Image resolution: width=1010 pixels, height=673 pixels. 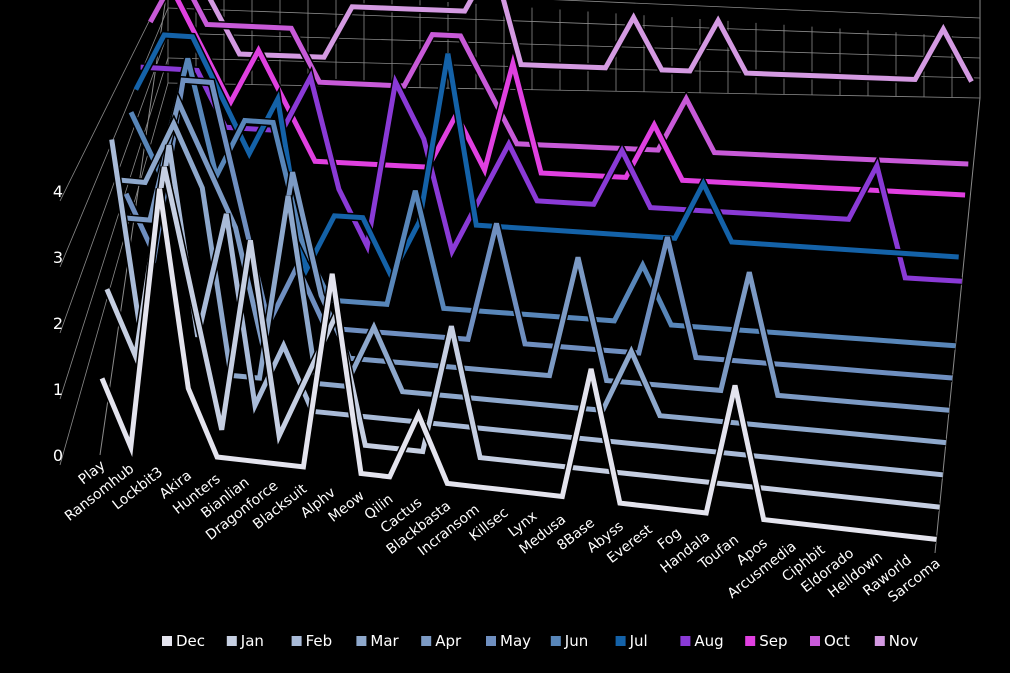 I want to click on chart-legend: Dec Jan Feb Mar Apr May Jun Jul Aug Sep Oct Nov, so click(x=540, y=641).